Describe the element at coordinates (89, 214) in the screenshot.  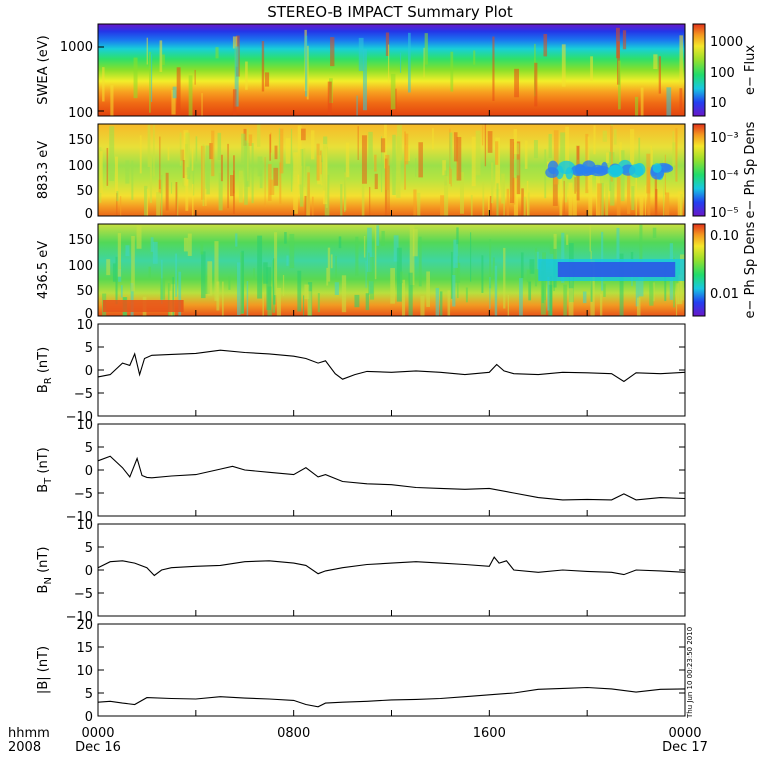
I see `pad-883-ytick-0: 0` at that location.